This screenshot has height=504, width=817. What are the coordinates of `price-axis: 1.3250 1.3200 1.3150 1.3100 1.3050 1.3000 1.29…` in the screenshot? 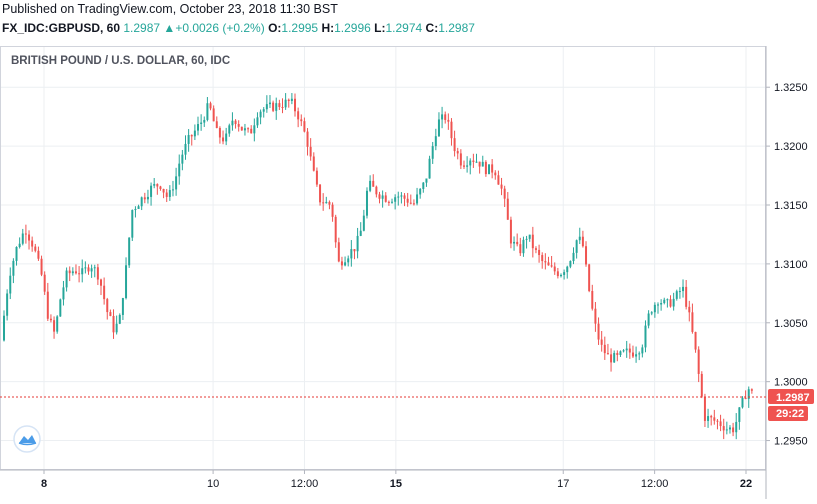 It's located at (787, 265).